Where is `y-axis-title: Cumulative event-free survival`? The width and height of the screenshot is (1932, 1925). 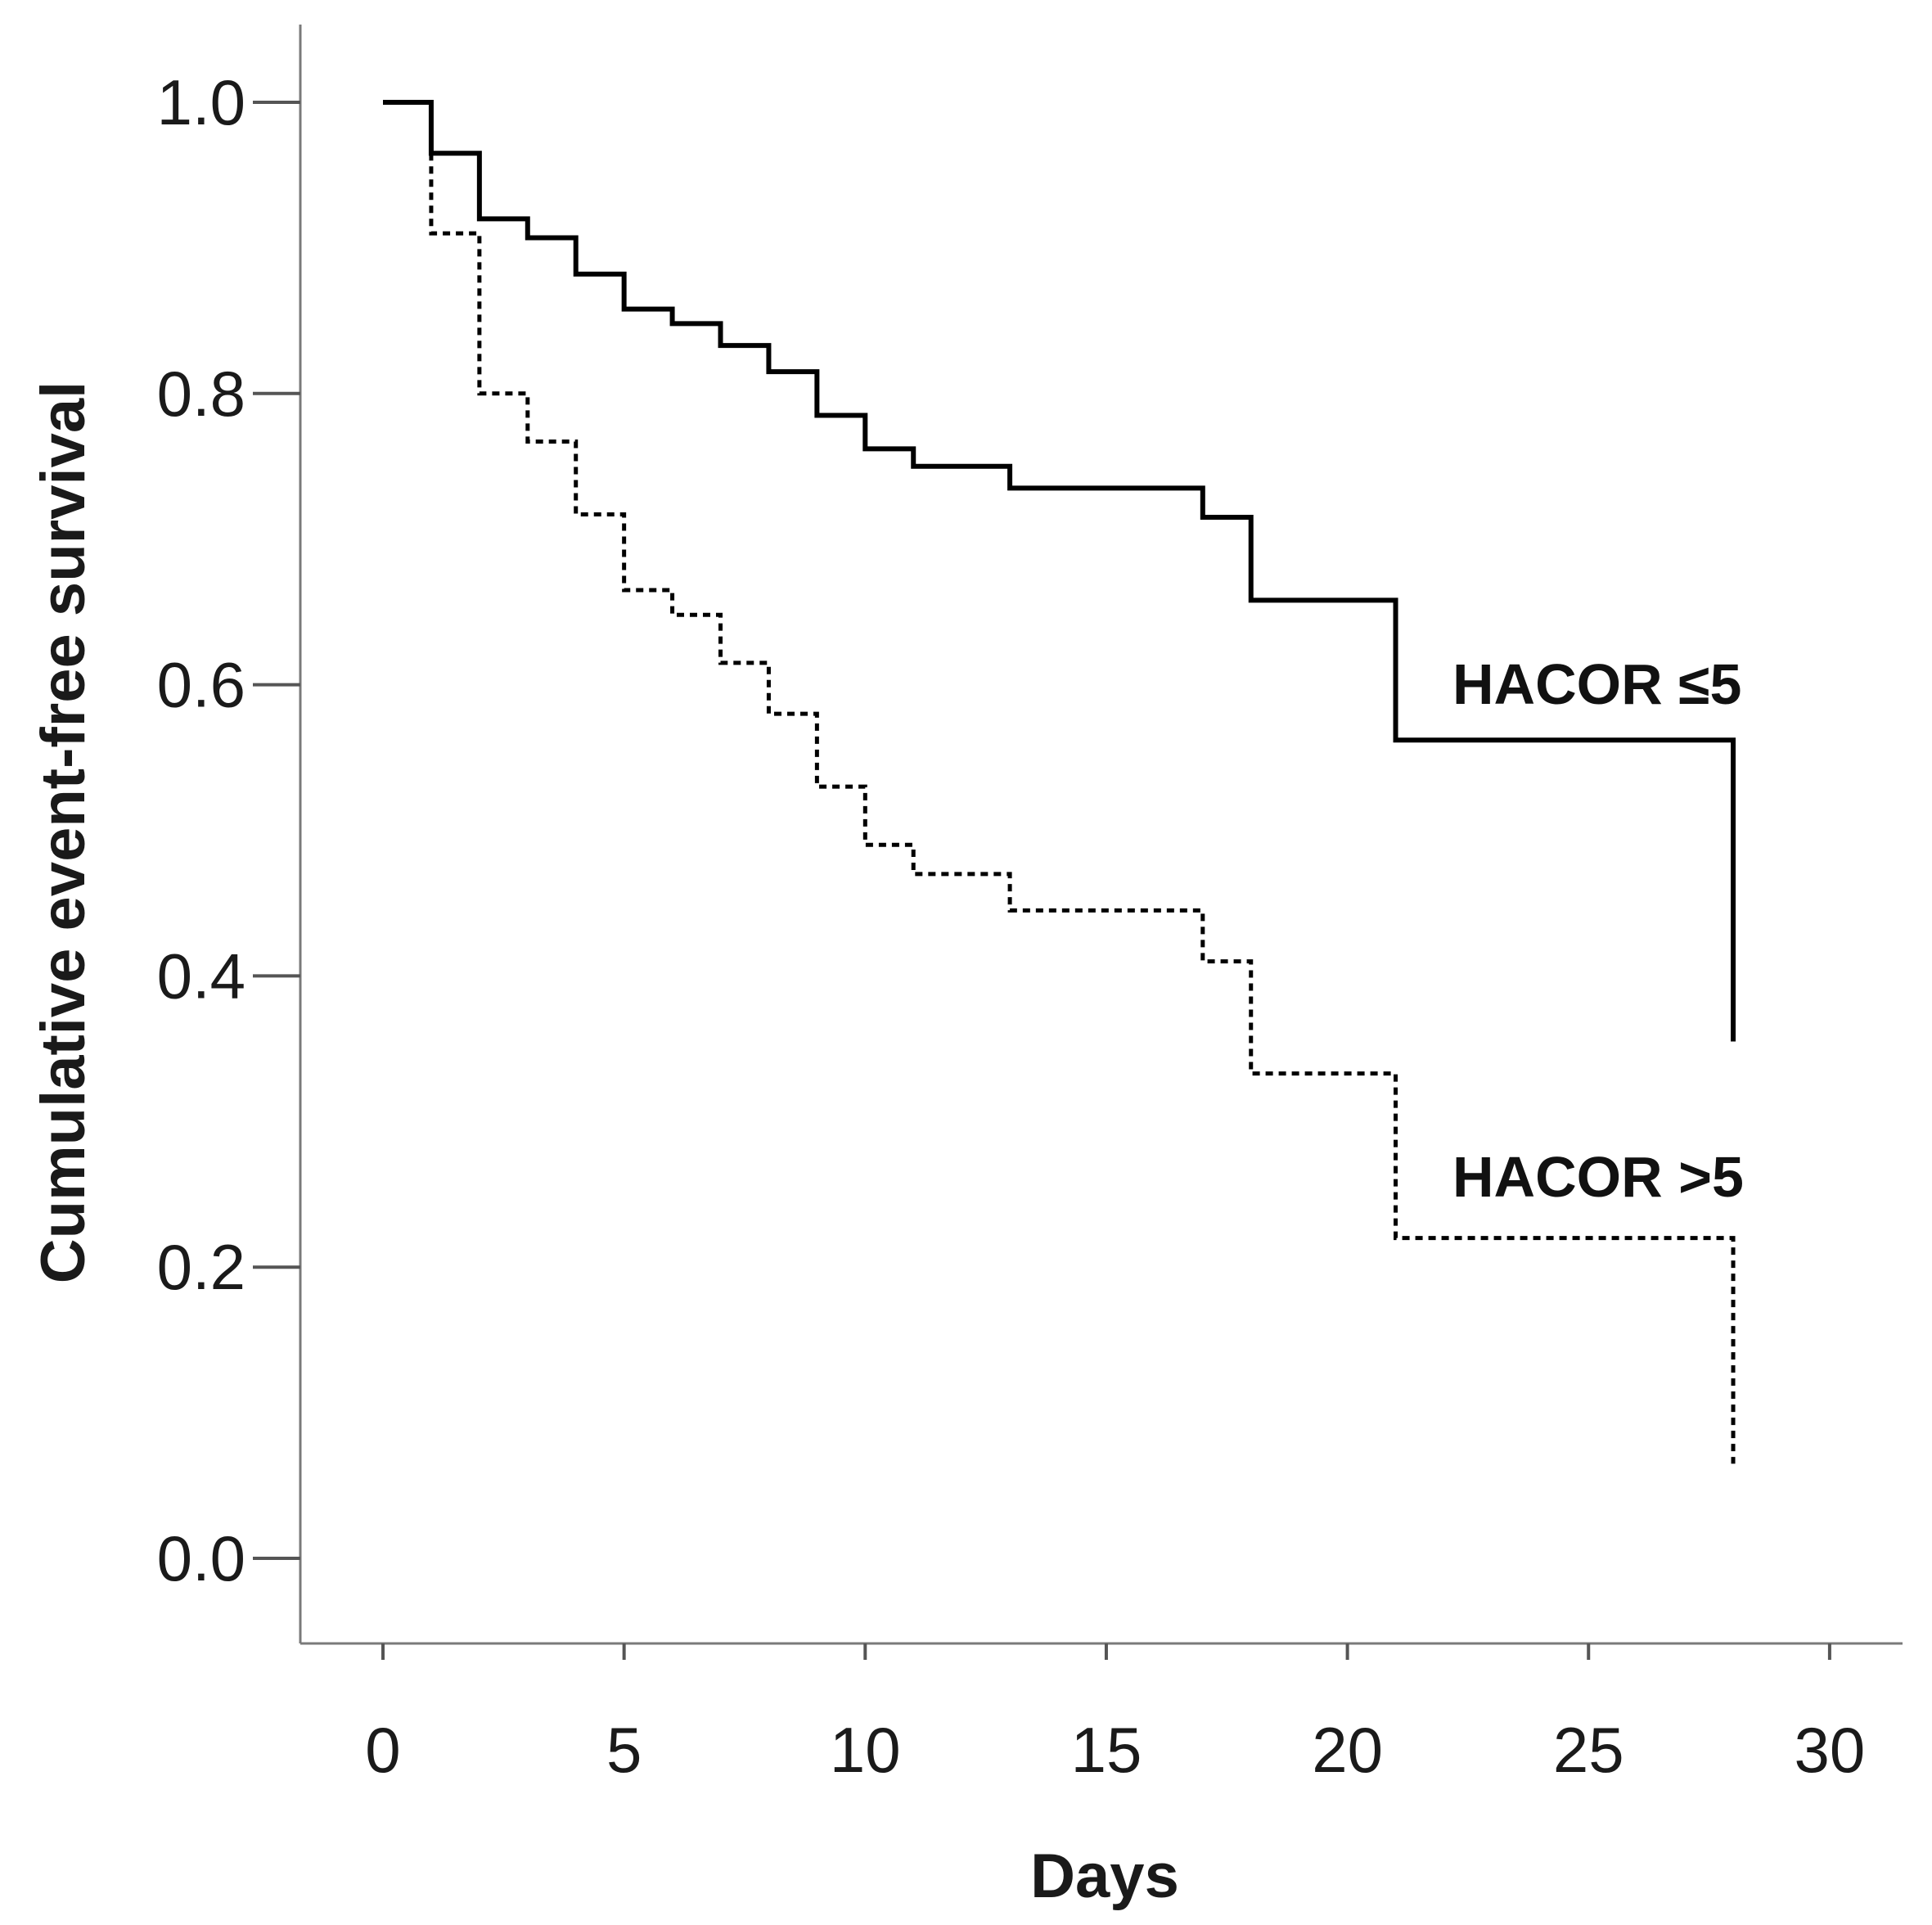
y-axis-title: Cumulative event-free survival is located at coordinates (63, 832).